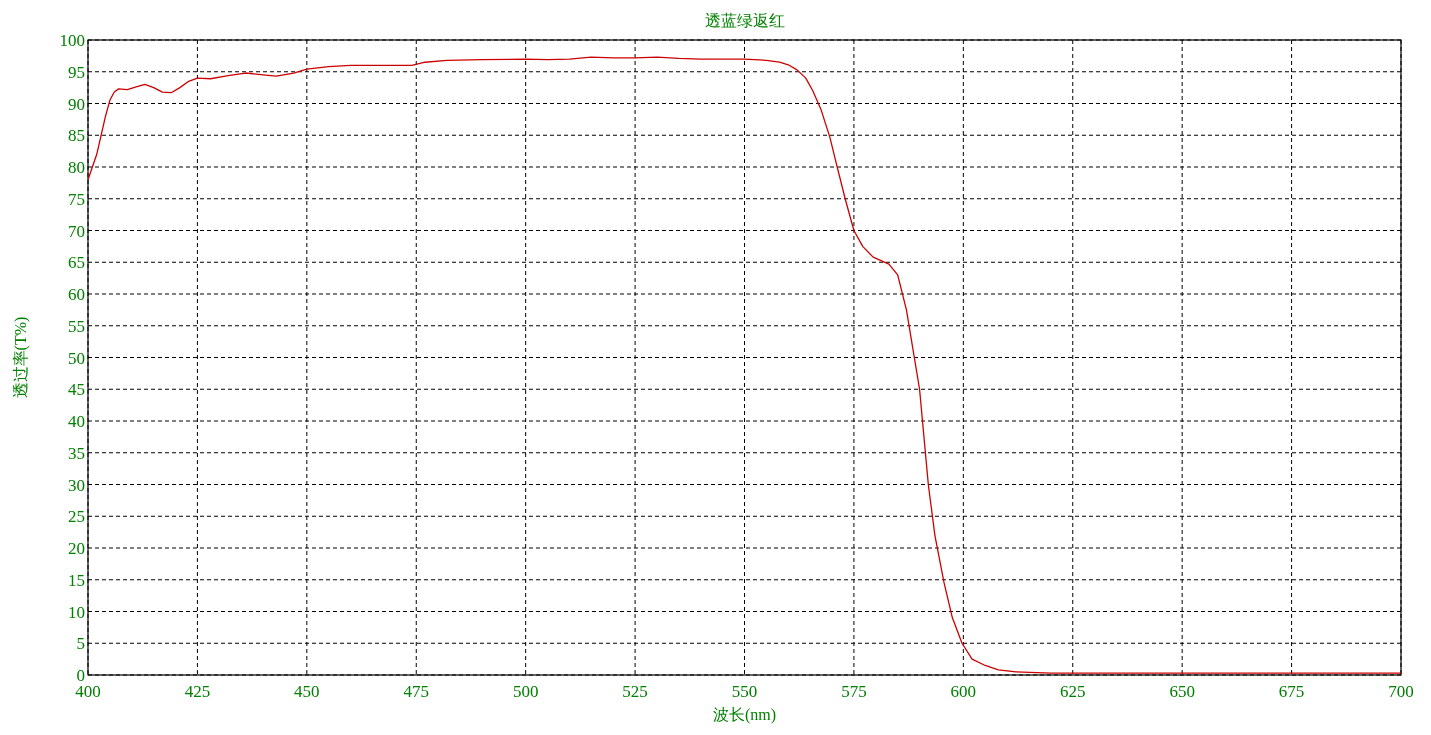 Image resolution: width=1431 pixels, height=735 pixels. What do you see at coordinates (76, 294) in the screenshot?
I see `y-tick-label: 60` at bounding box center [76, 294].